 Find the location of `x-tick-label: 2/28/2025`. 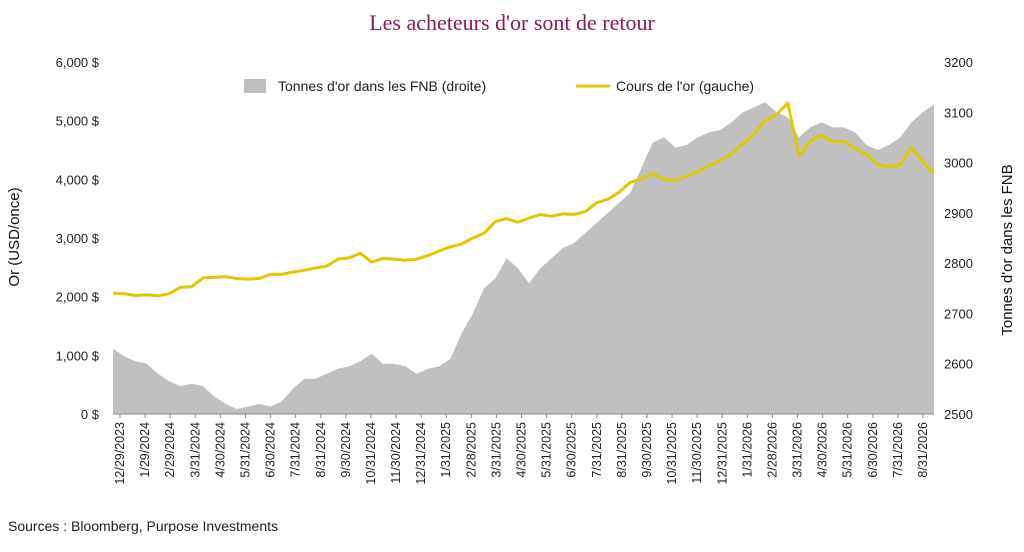

x-tick-label: 2/28/2025 is located at coordinates (471, 450).